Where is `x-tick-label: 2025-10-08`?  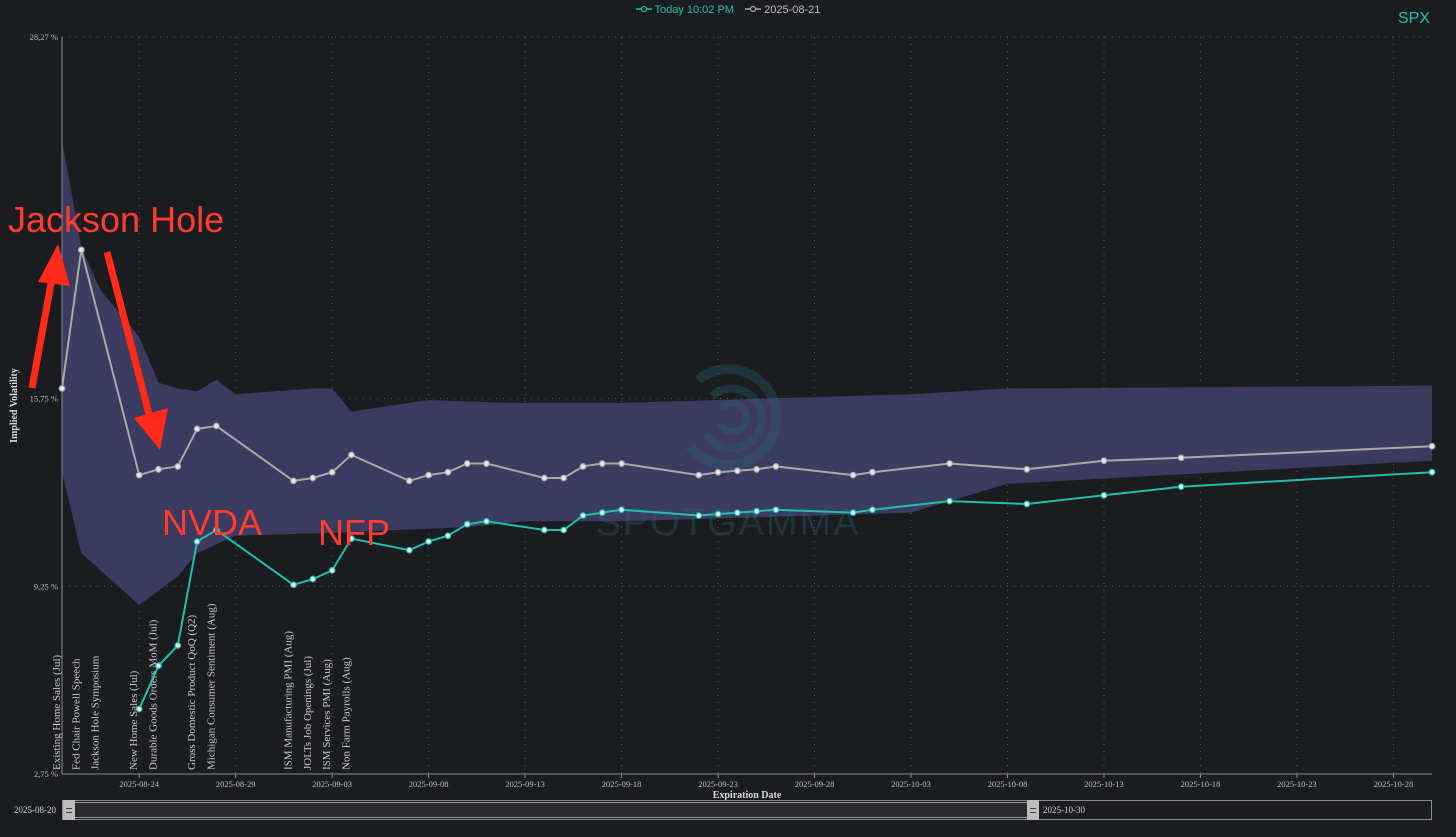 x-tick-label: 2025-10-08 is located at coordinates (1008, 784).